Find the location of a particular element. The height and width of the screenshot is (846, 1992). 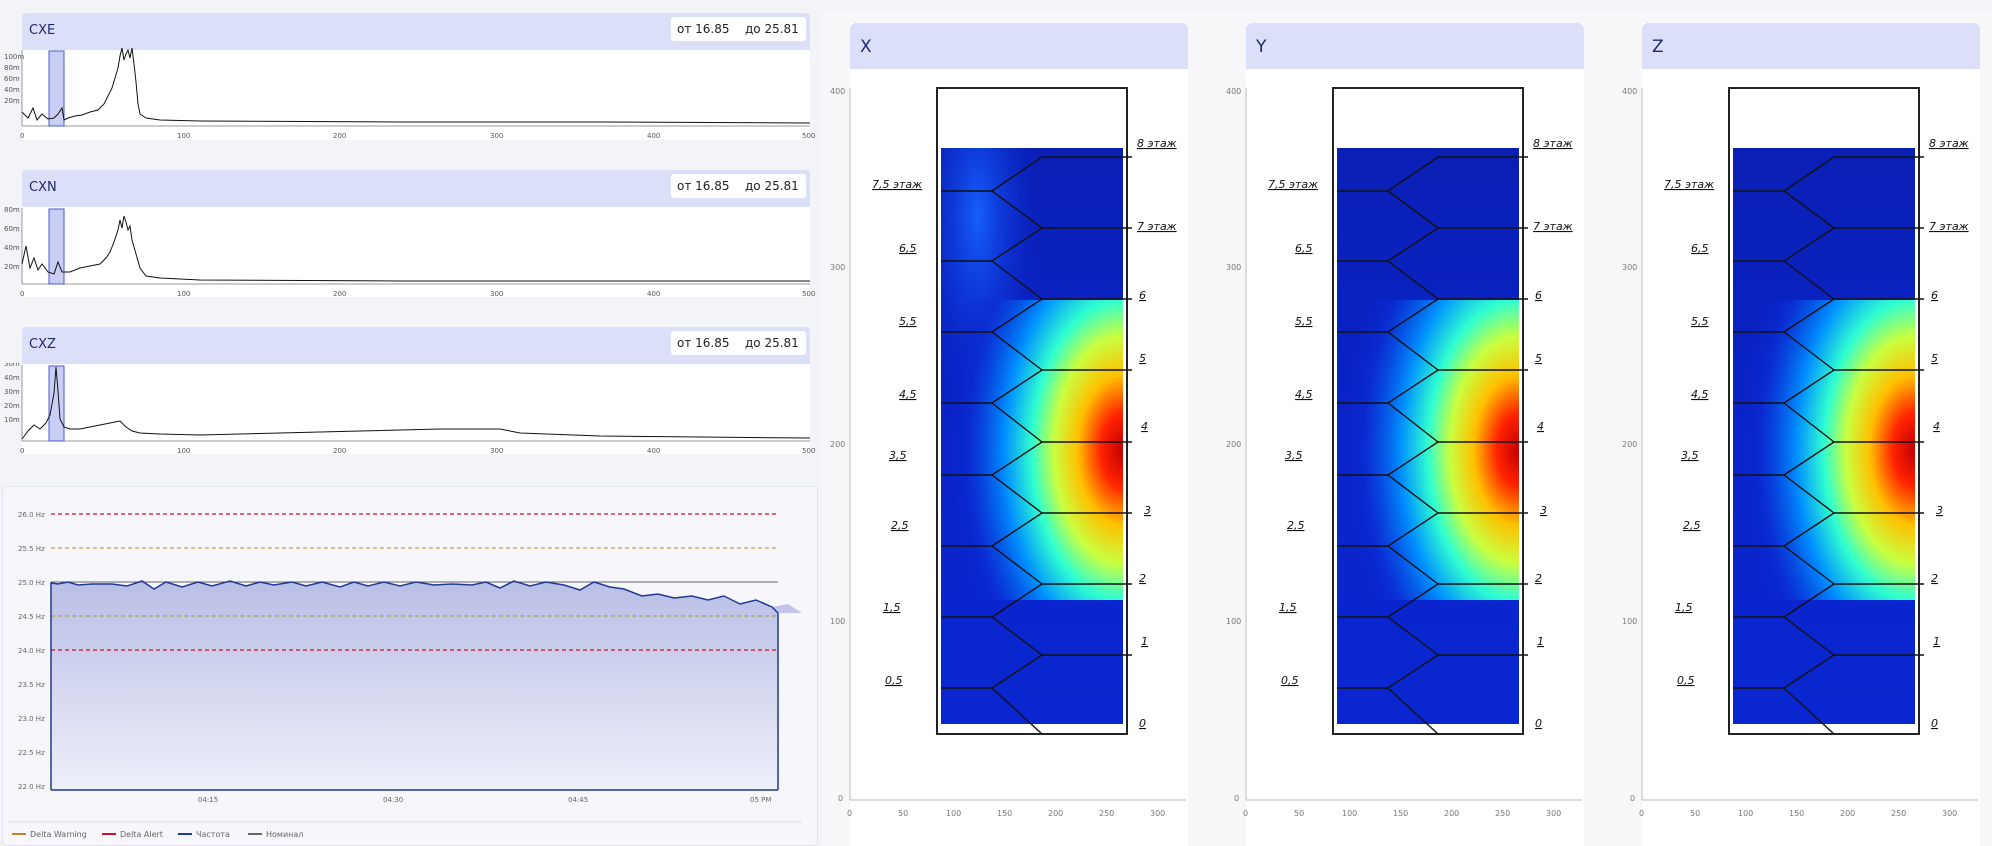

building-frame is located at coordinates (1824, 411).